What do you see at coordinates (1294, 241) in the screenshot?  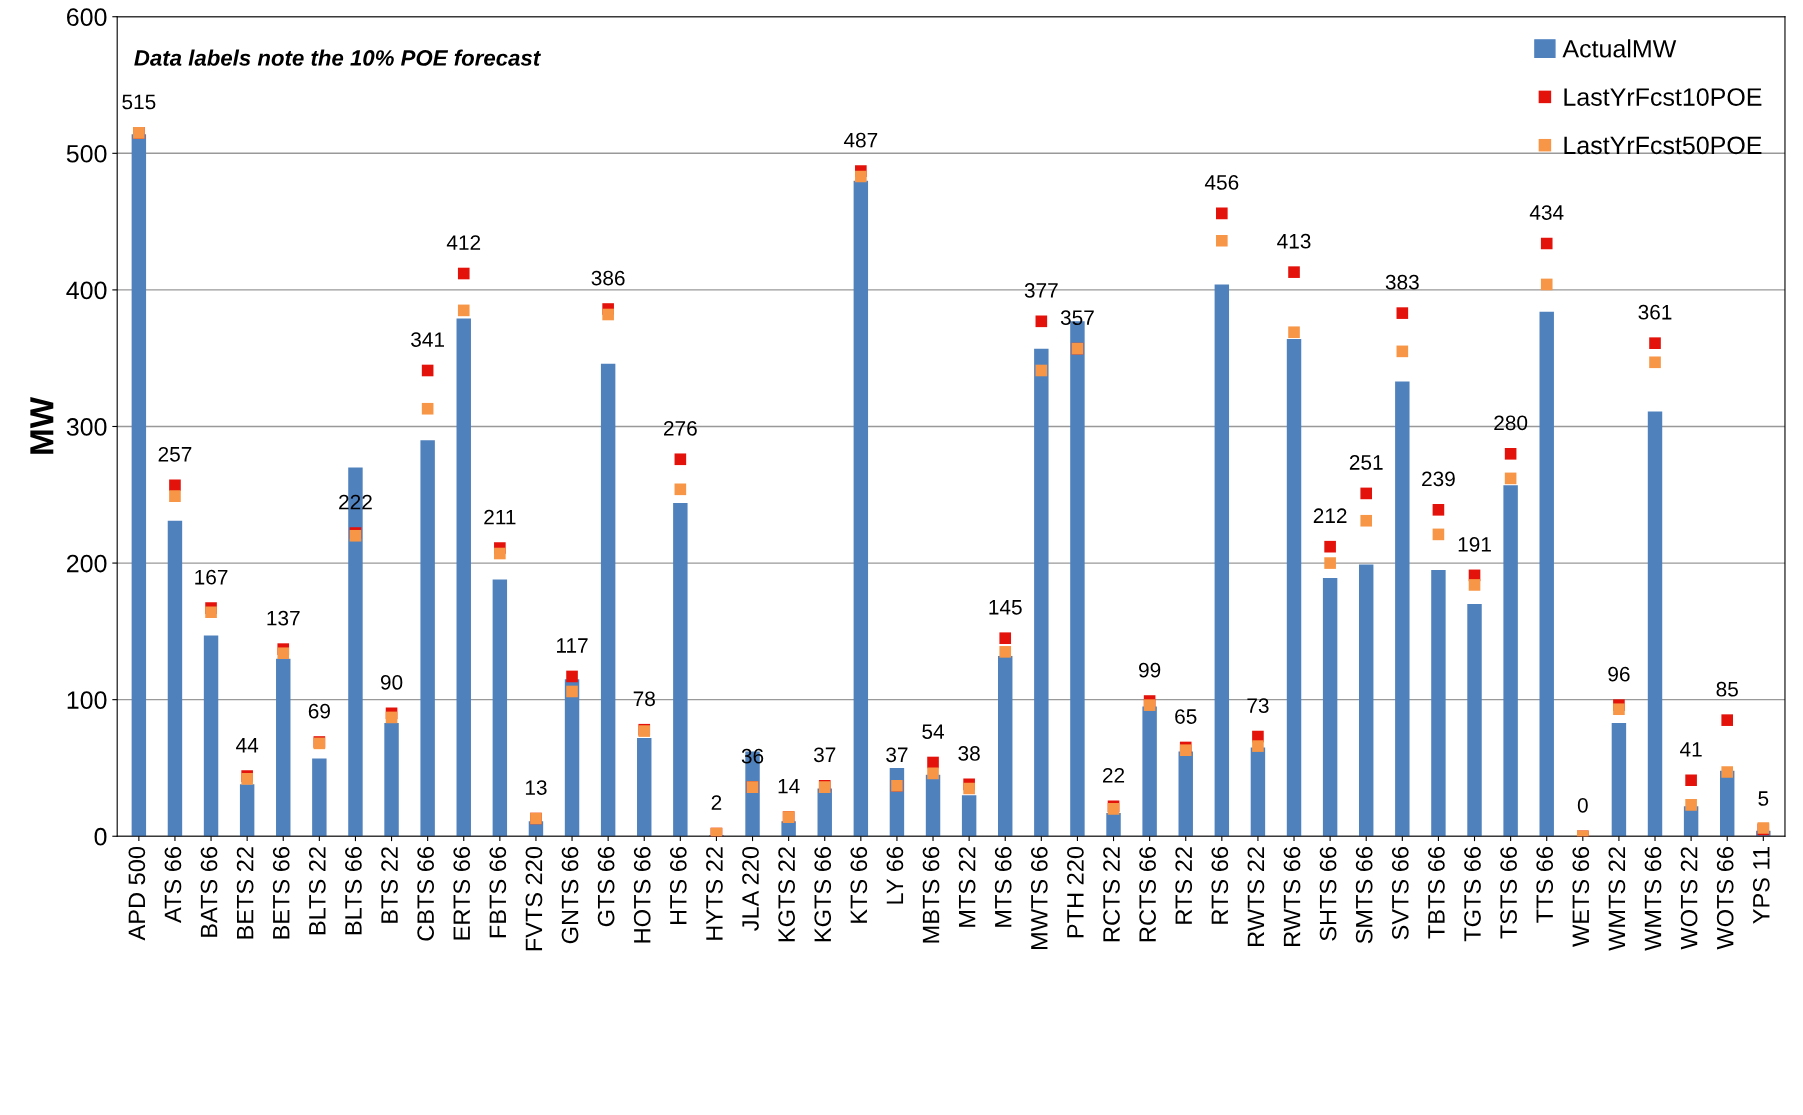 I see `data-label: 413` at bounding box center [1294, 241].